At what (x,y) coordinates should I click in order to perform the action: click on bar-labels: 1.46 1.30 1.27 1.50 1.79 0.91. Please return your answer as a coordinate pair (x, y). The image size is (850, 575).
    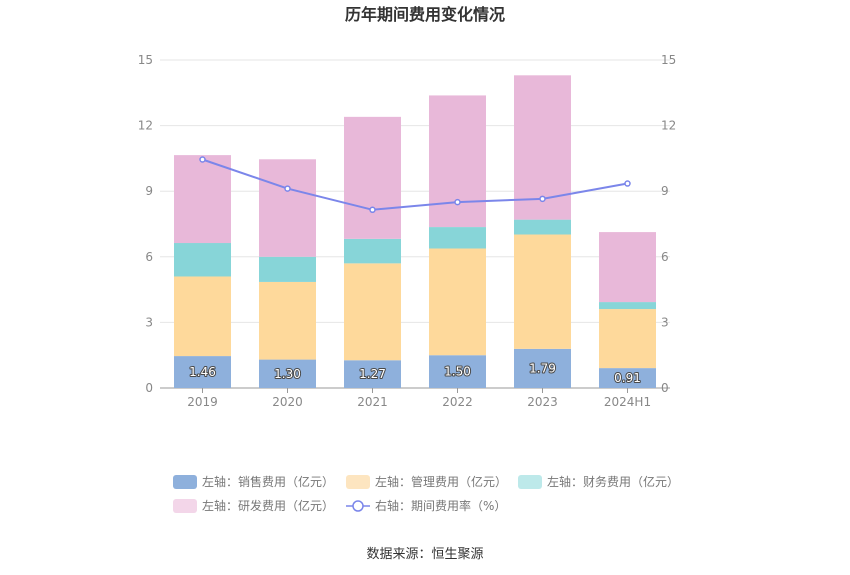
    Looking at the image, I should click on (415, 373).